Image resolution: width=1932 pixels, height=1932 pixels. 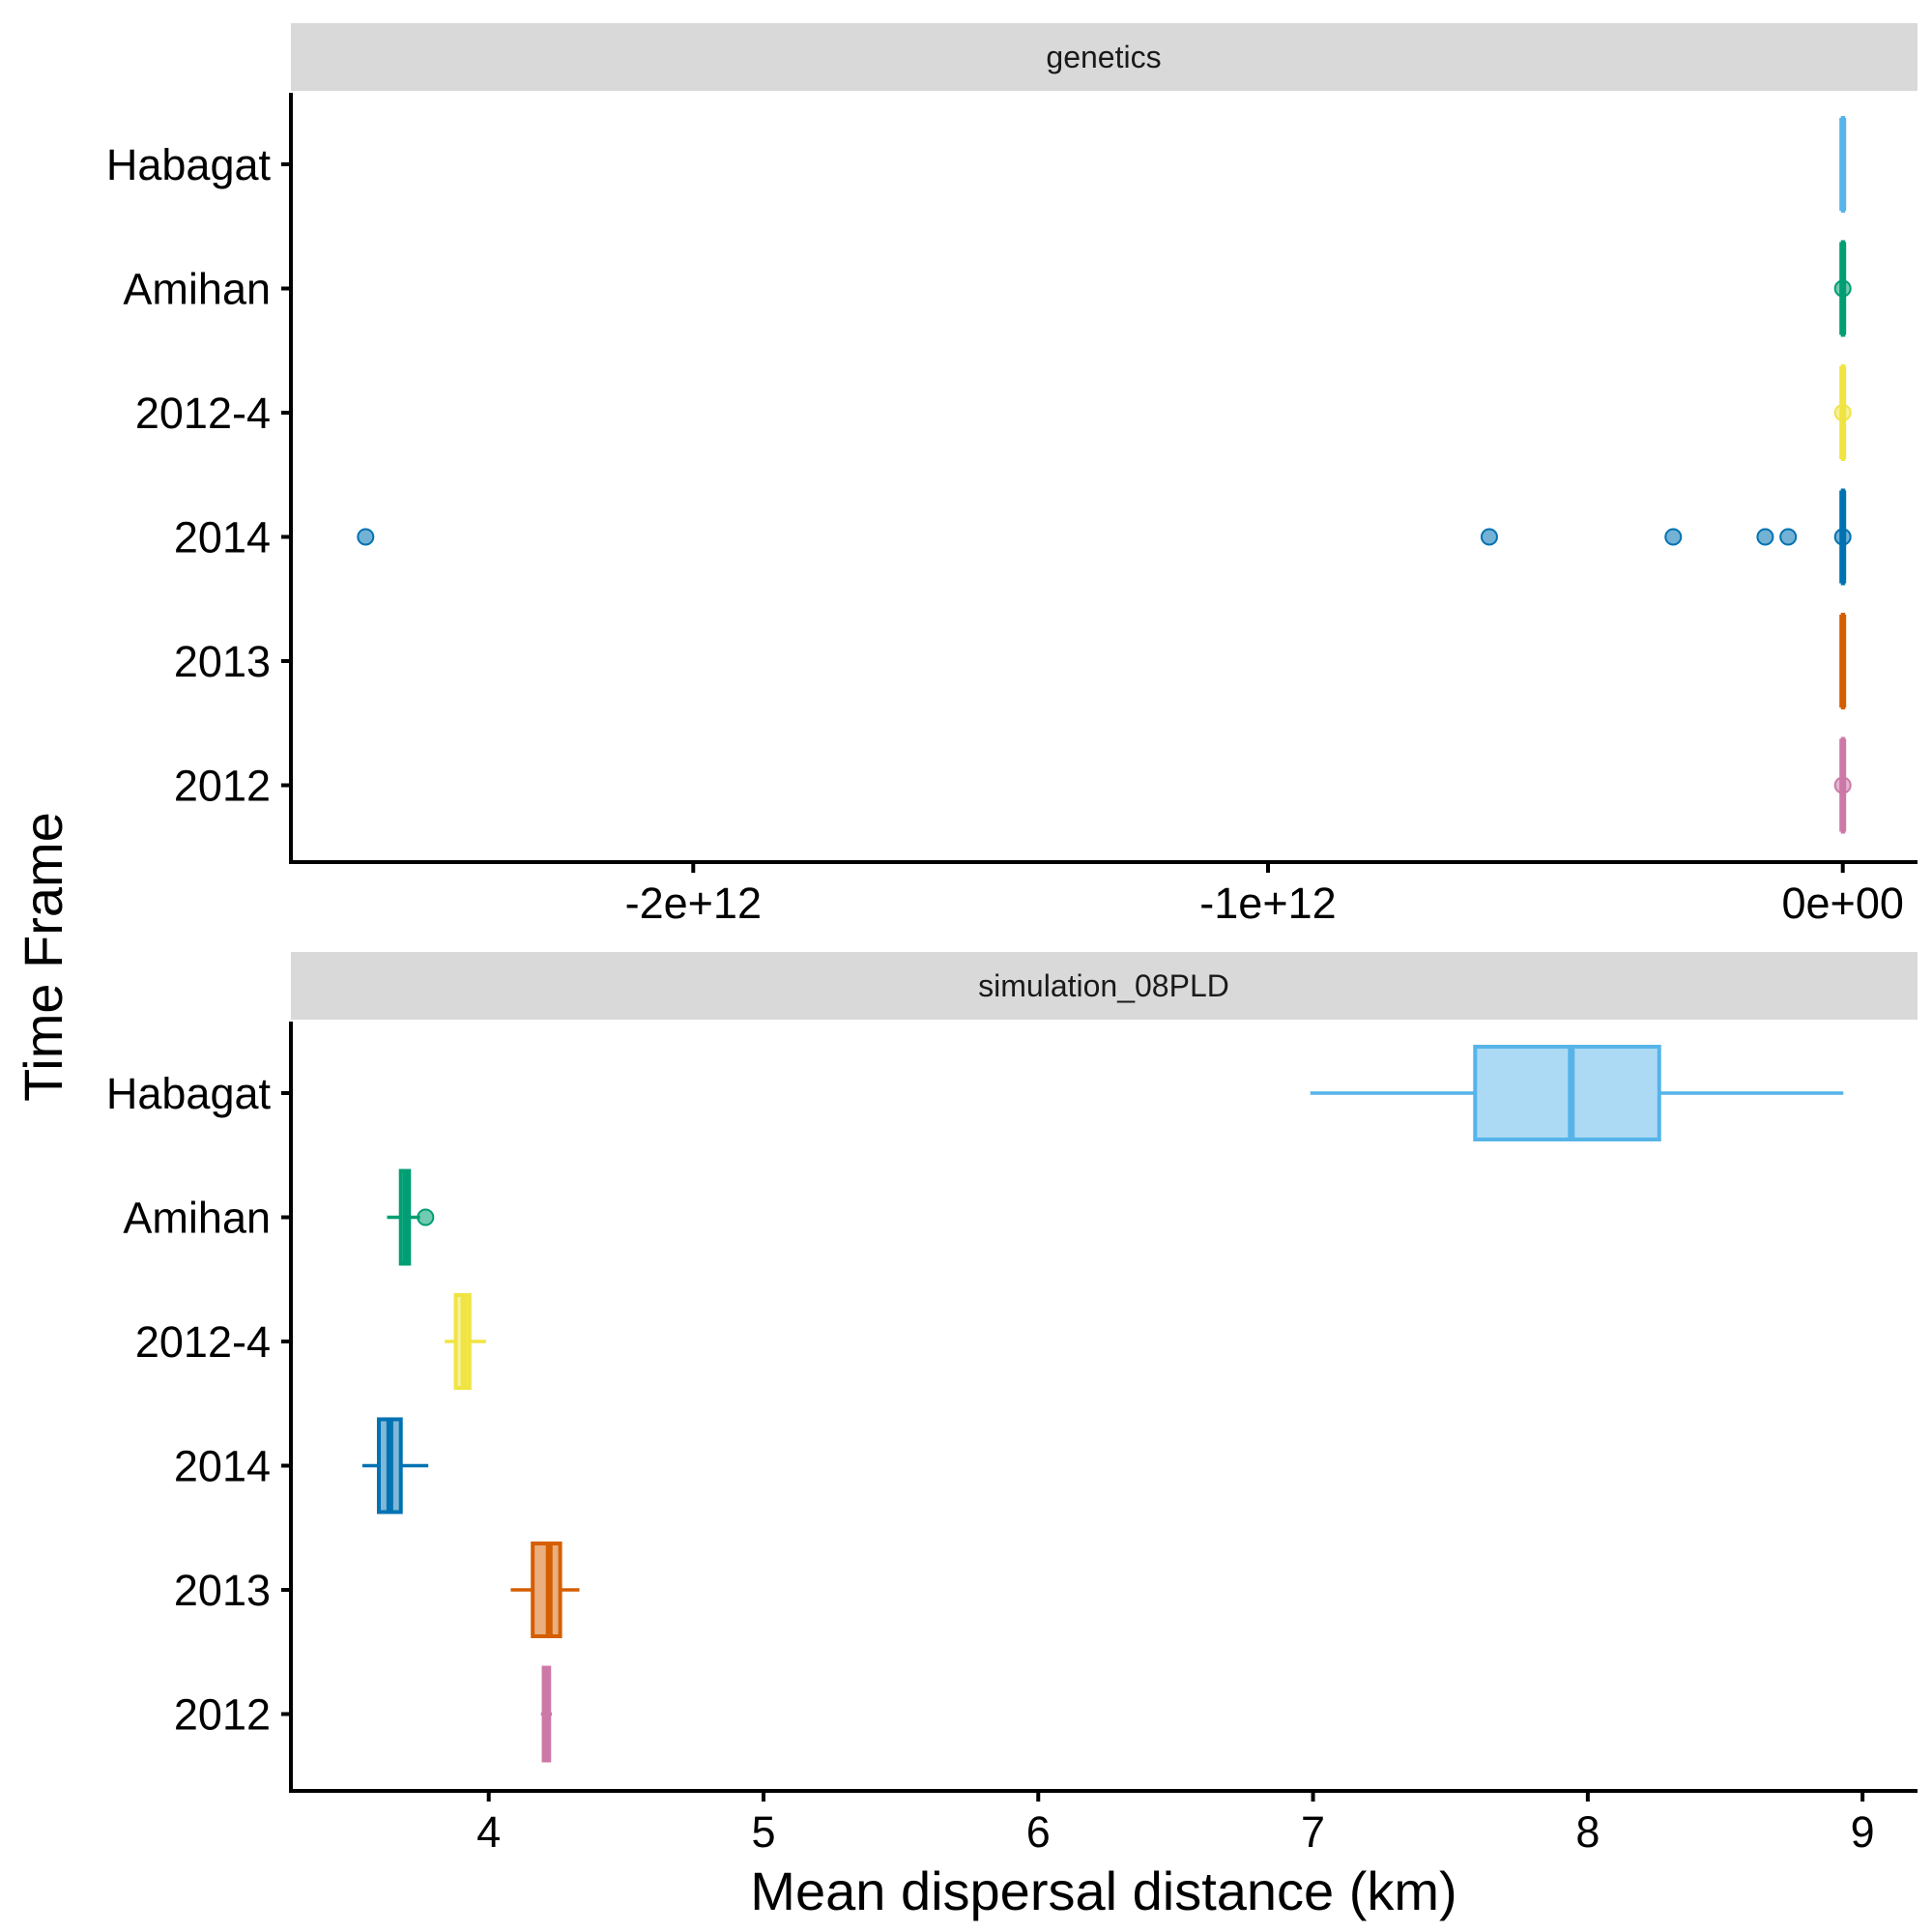 I want to click on y-ticks-simulation: Habagat Amihan 2012-4 2014 2013 2012, so click(x=198, y=1404).